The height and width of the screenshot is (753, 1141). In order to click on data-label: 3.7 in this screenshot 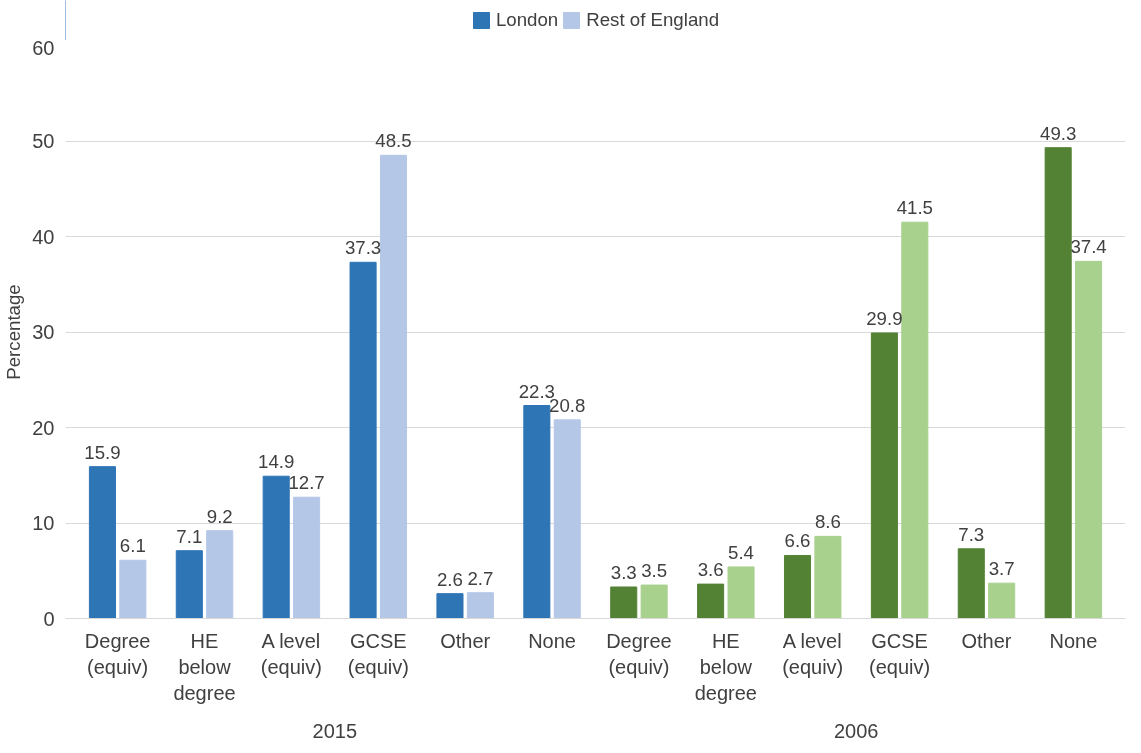, I will do `click(1001, 569)`.